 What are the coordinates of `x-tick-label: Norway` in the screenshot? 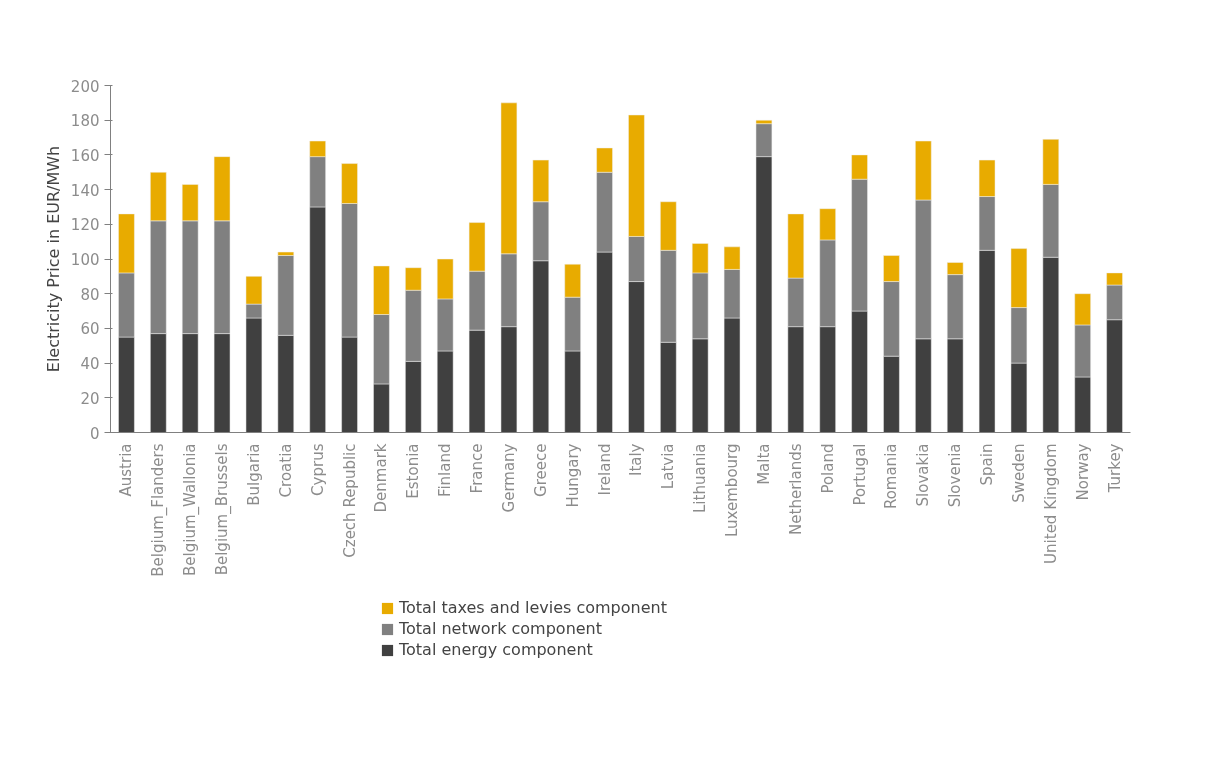 It's located at (1082, 472).